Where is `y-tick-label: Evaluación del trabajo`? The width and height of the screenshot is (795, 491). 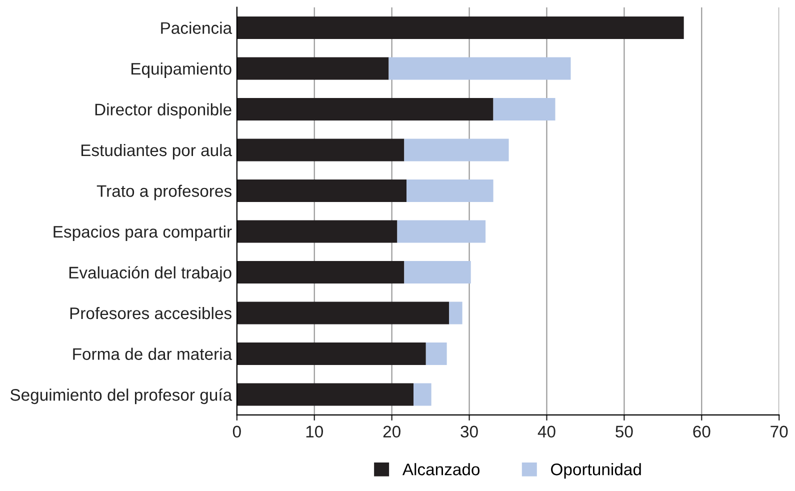 y-tick-label: Evaluación del trabajo is located at coordinates (150, 274).